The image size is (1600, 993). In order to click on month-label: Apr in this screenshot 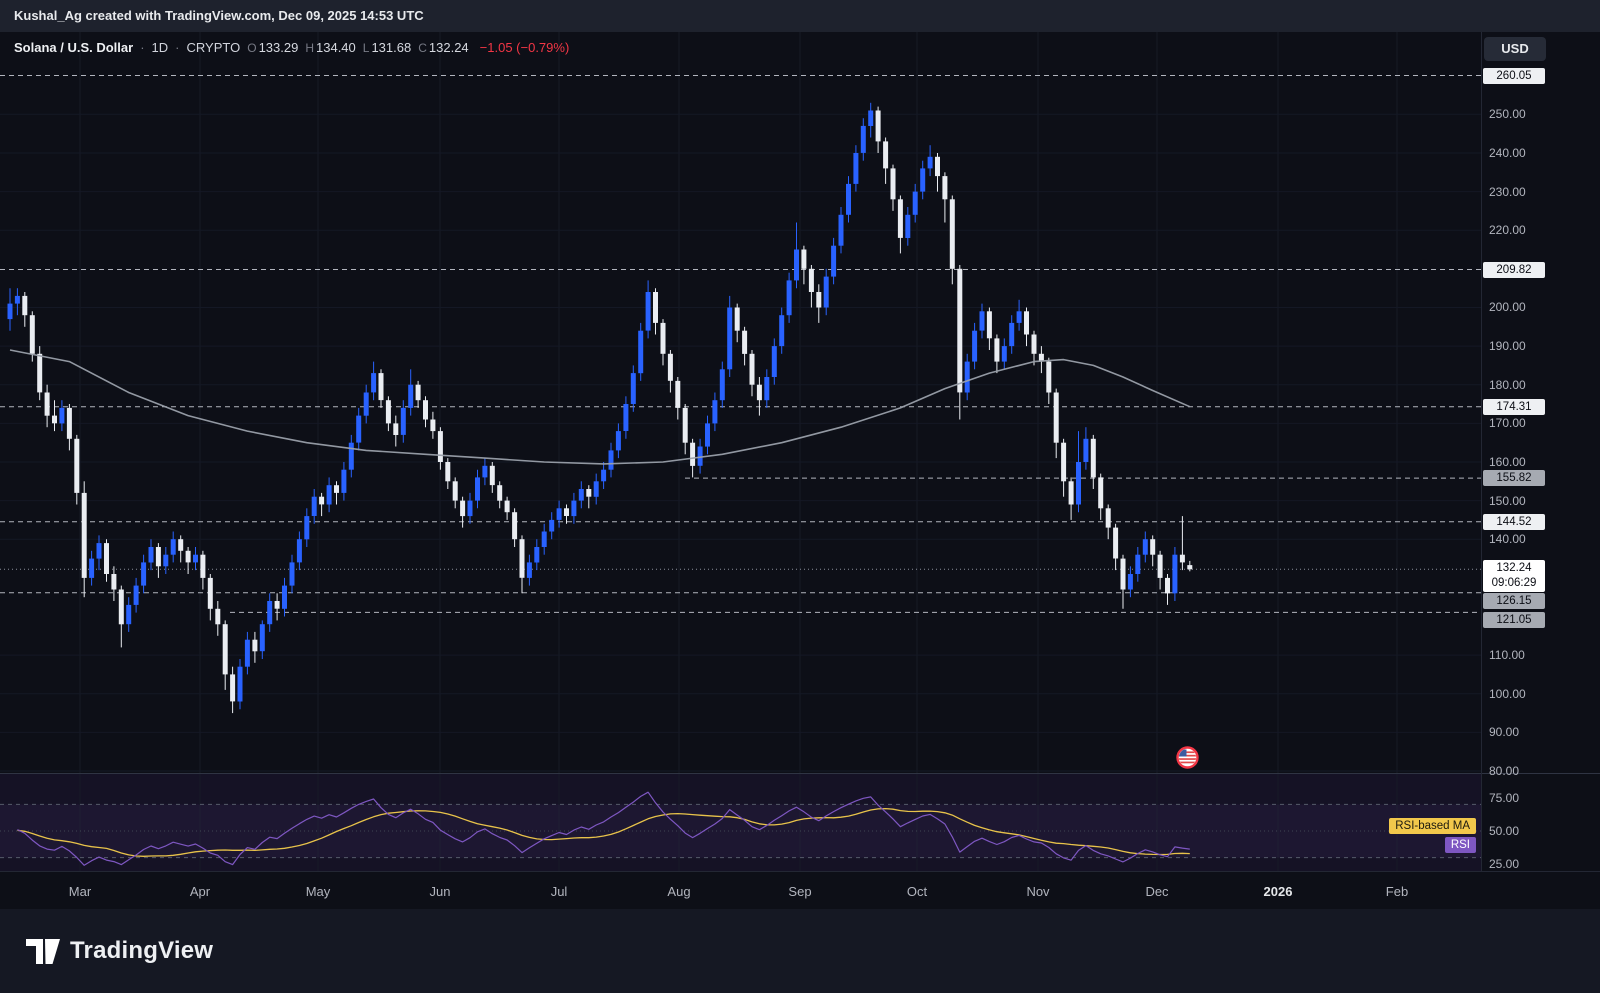, I will do `click(200, 891)`.